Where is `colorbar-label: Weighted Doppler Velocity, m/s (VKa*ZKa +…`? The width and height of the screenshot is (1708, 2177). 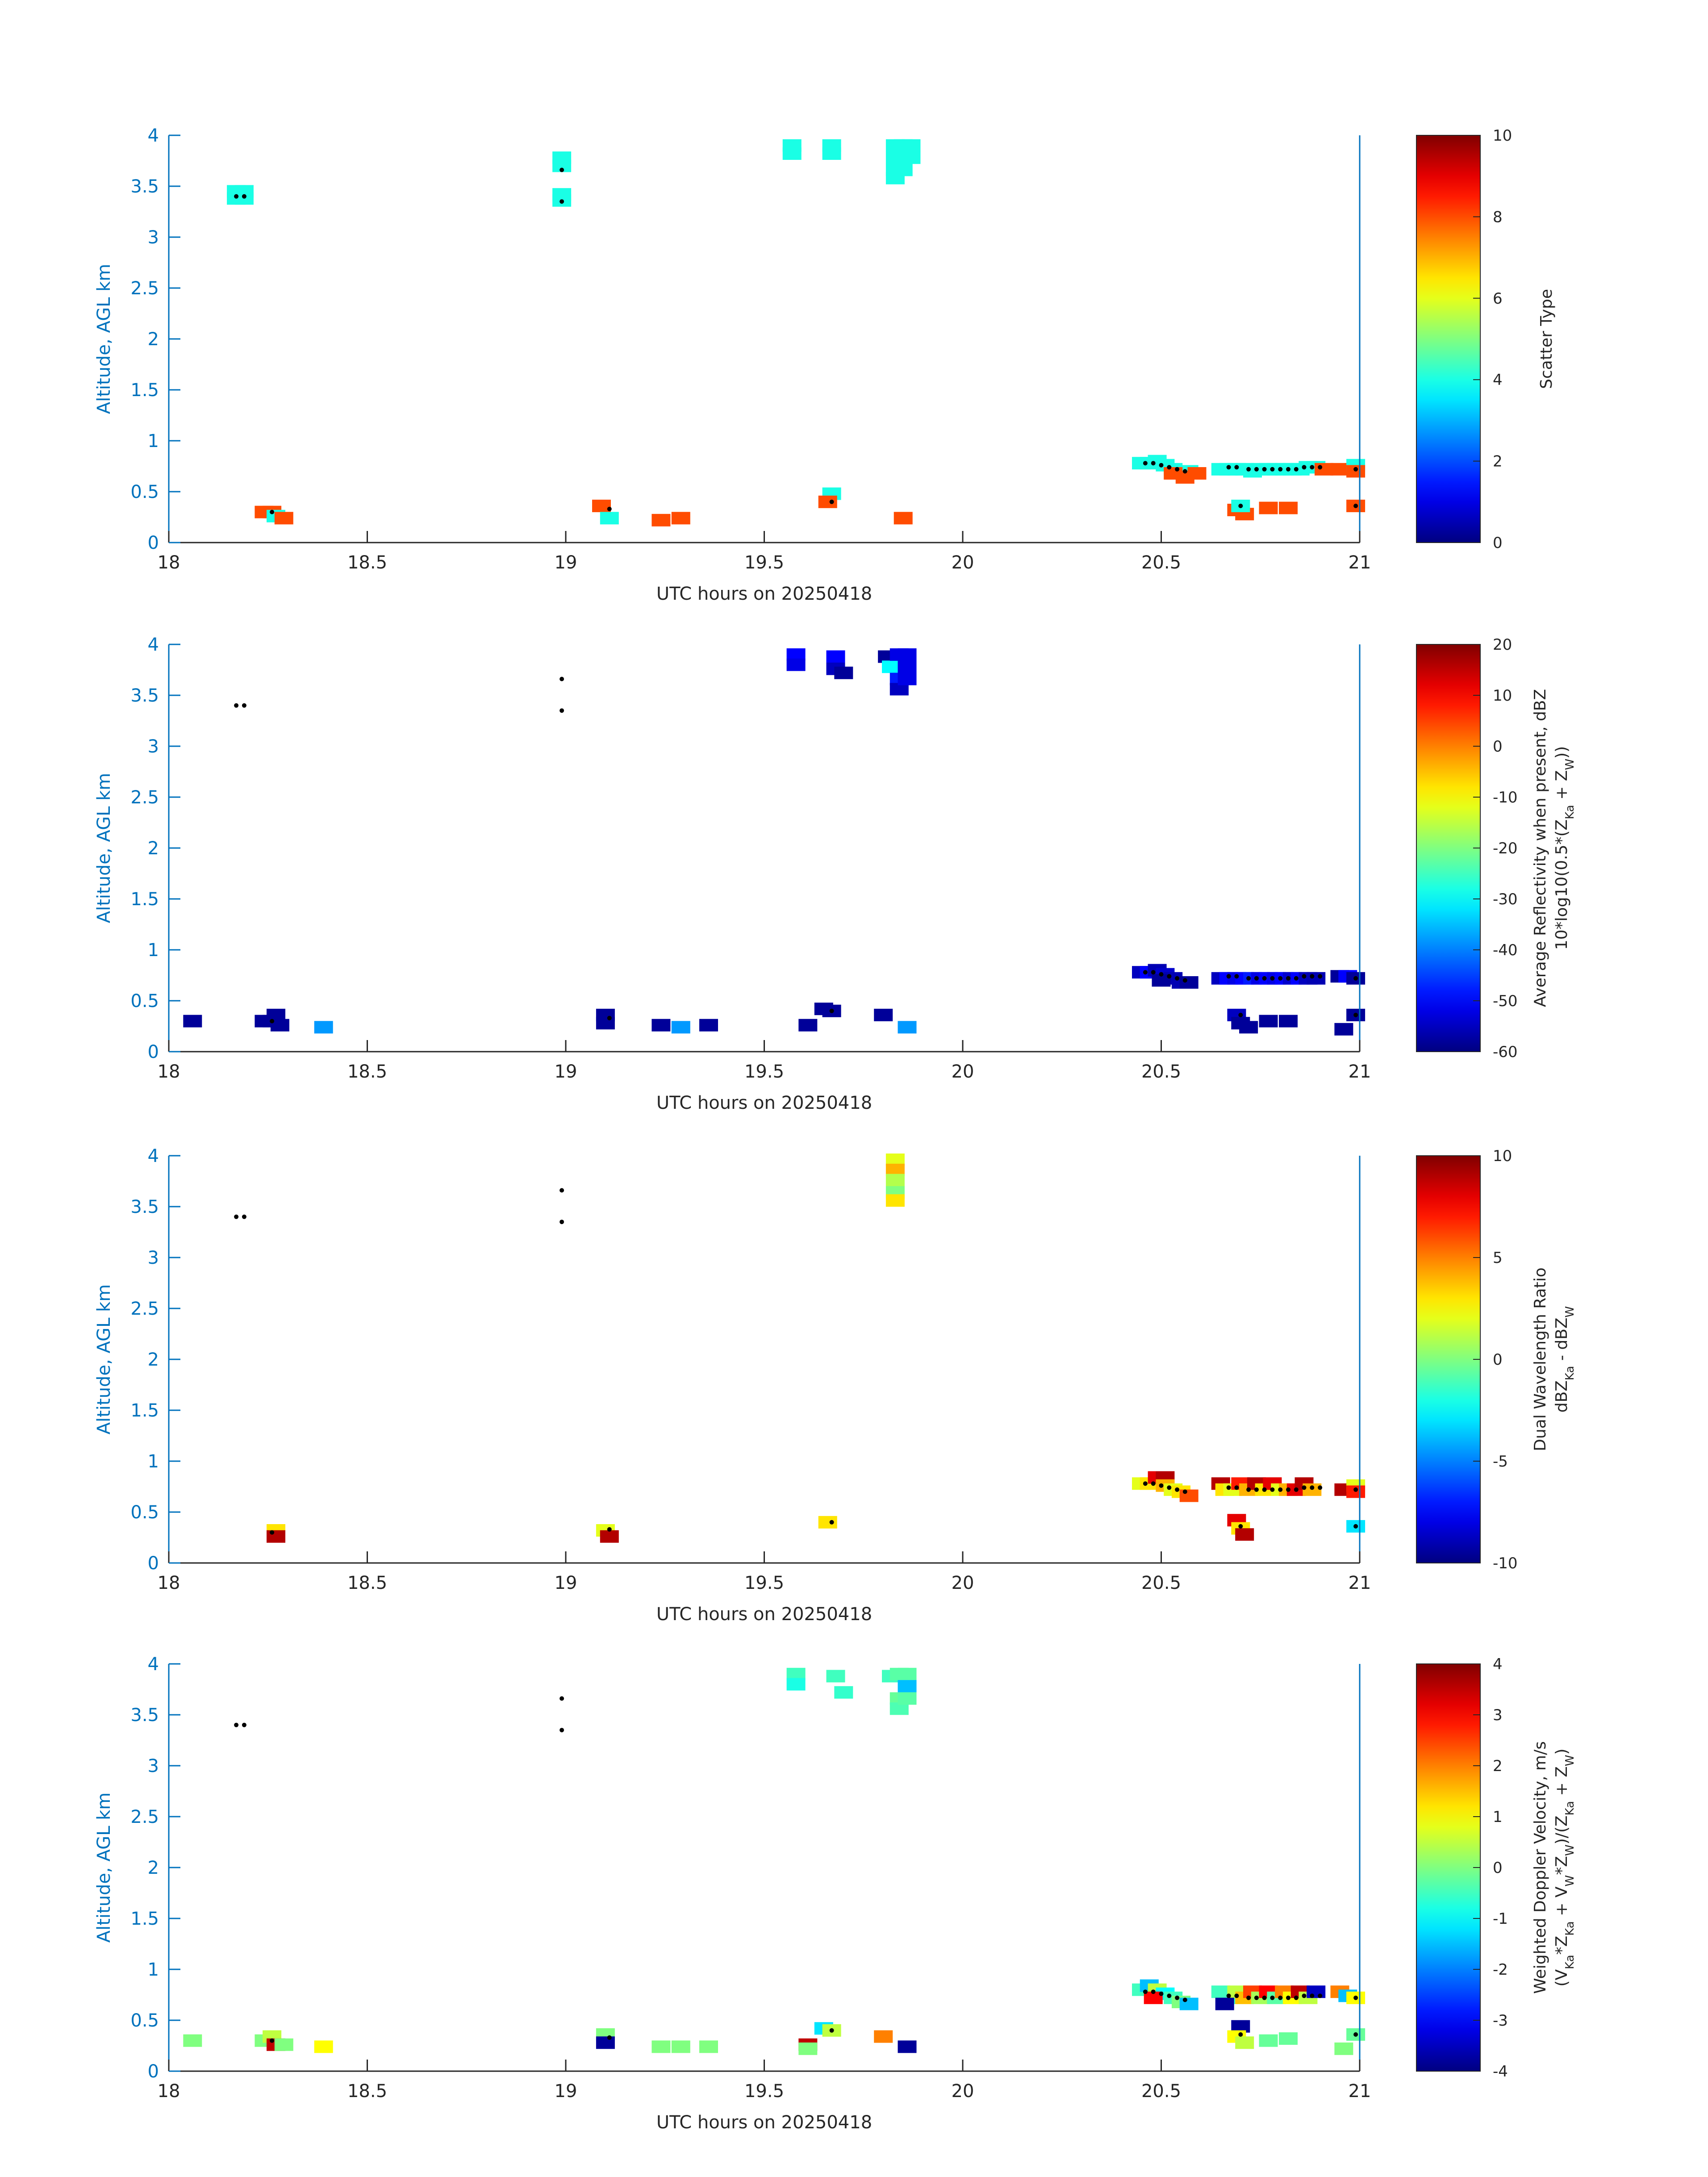
colorbar-label: Weighted Doppler Velocity, m/s (VKa*ZKa +… is located at coordinates (1554, 1867).